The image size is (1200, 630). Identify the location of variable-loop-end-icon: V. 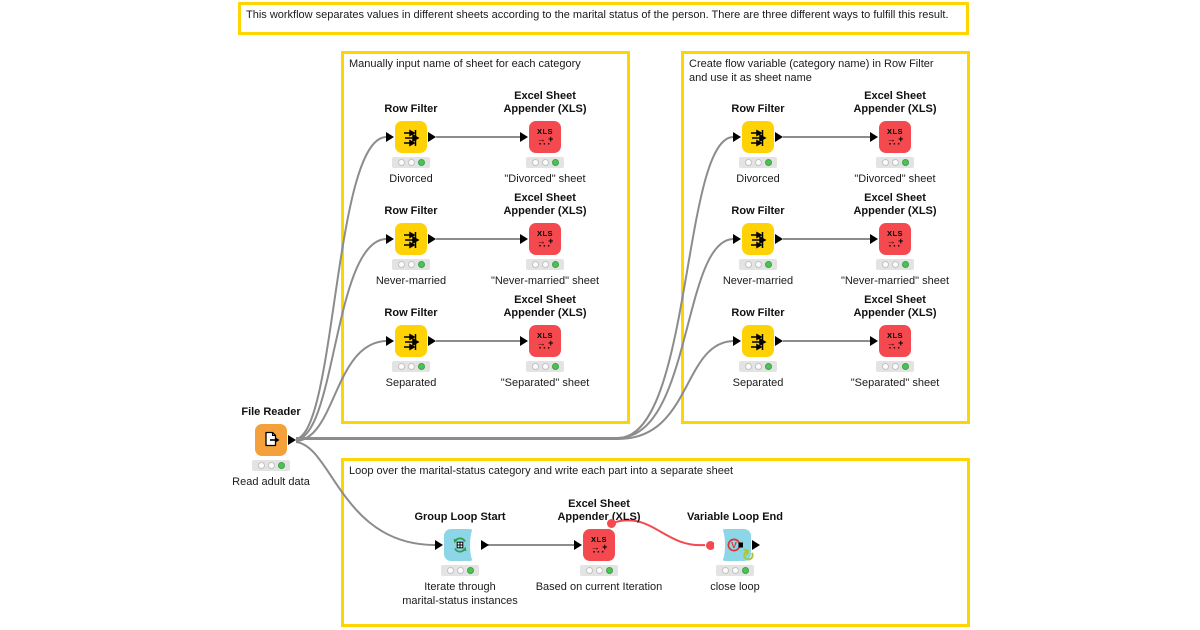
(733, 545).